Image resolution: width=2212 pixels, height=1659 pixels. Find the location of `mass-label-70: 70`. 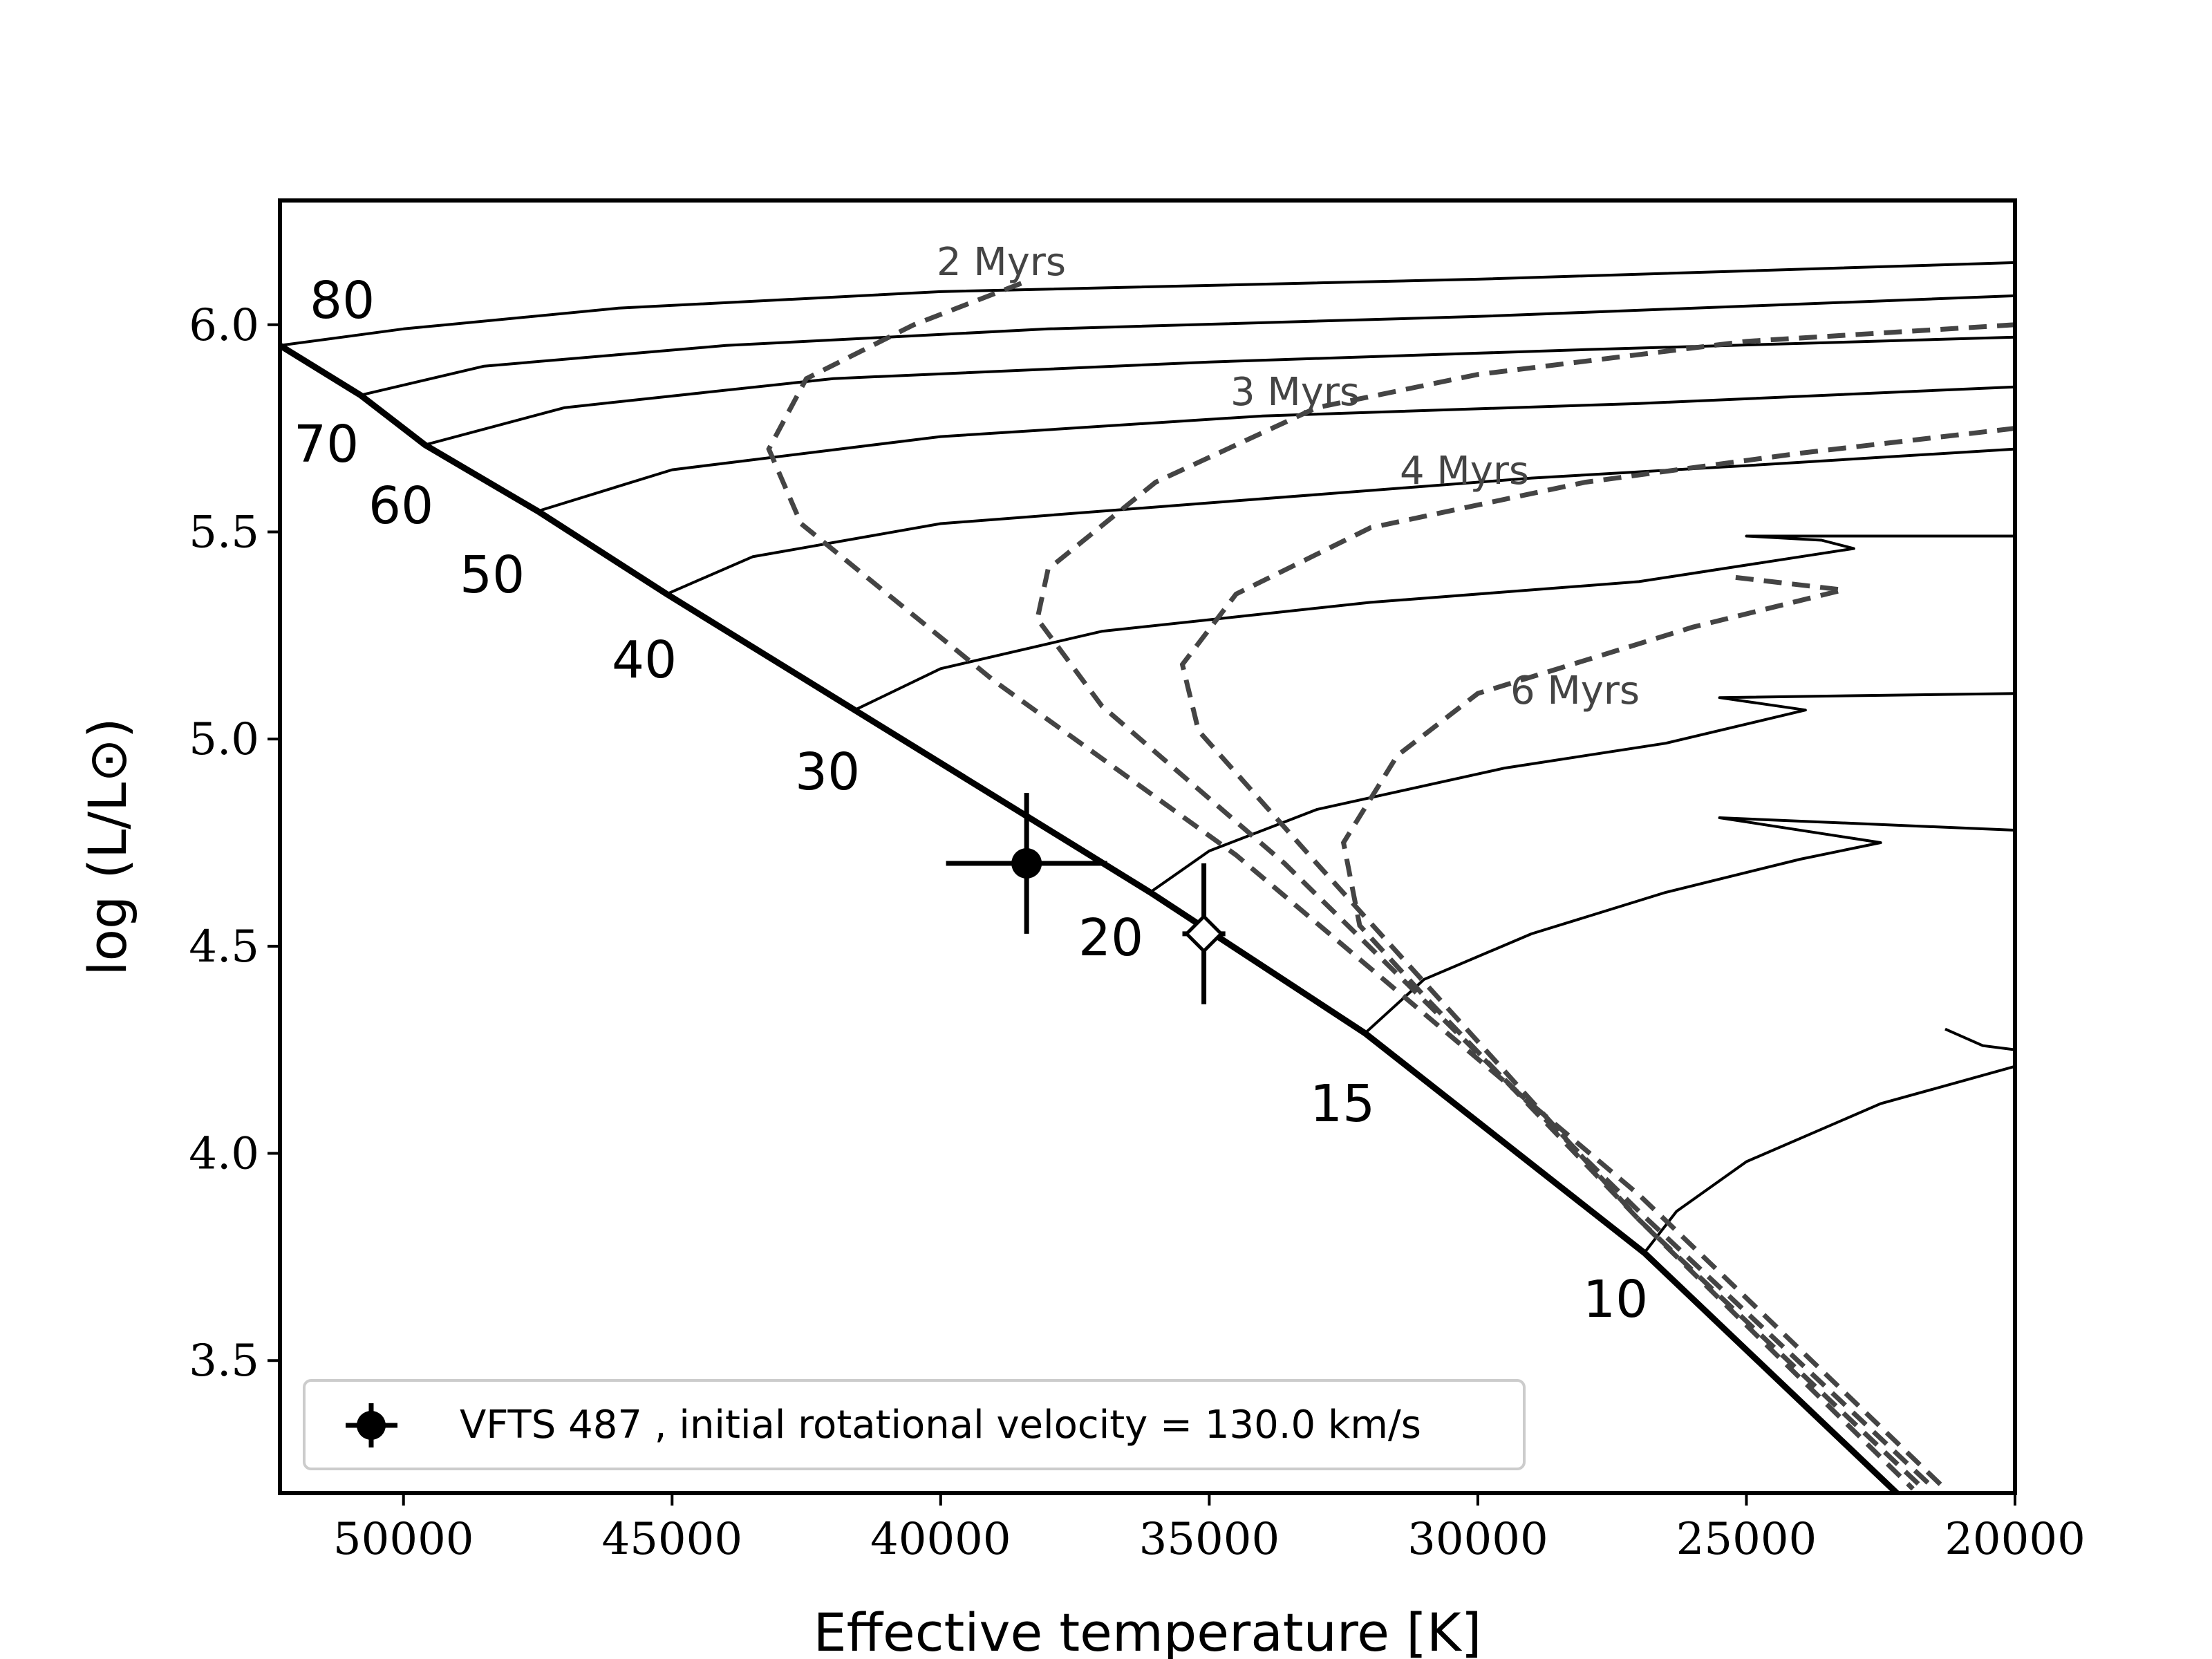

mass-label-70: 70 is located at coordinates (327, 445).